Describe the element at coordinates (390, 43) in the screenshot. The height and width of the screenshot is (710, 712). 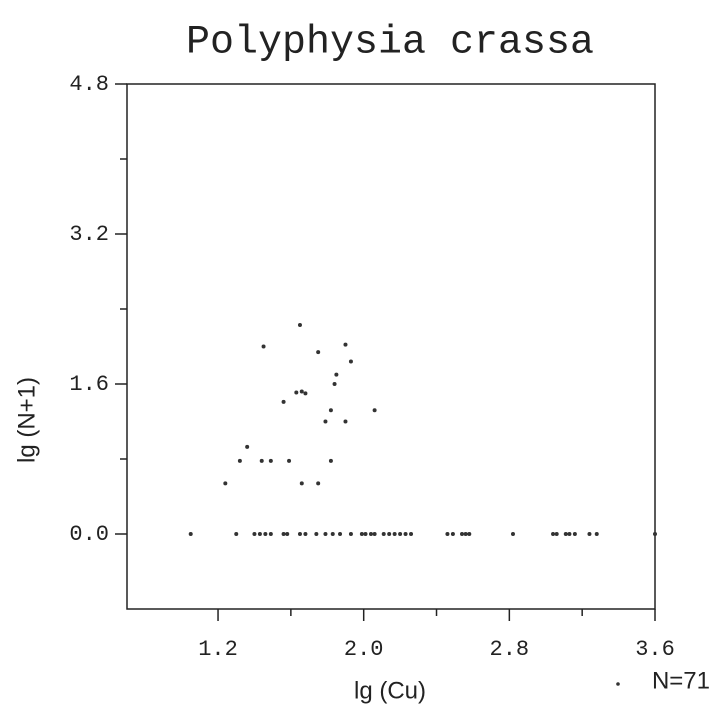
I see `chart-title: Polyphysia crassa` at that location.